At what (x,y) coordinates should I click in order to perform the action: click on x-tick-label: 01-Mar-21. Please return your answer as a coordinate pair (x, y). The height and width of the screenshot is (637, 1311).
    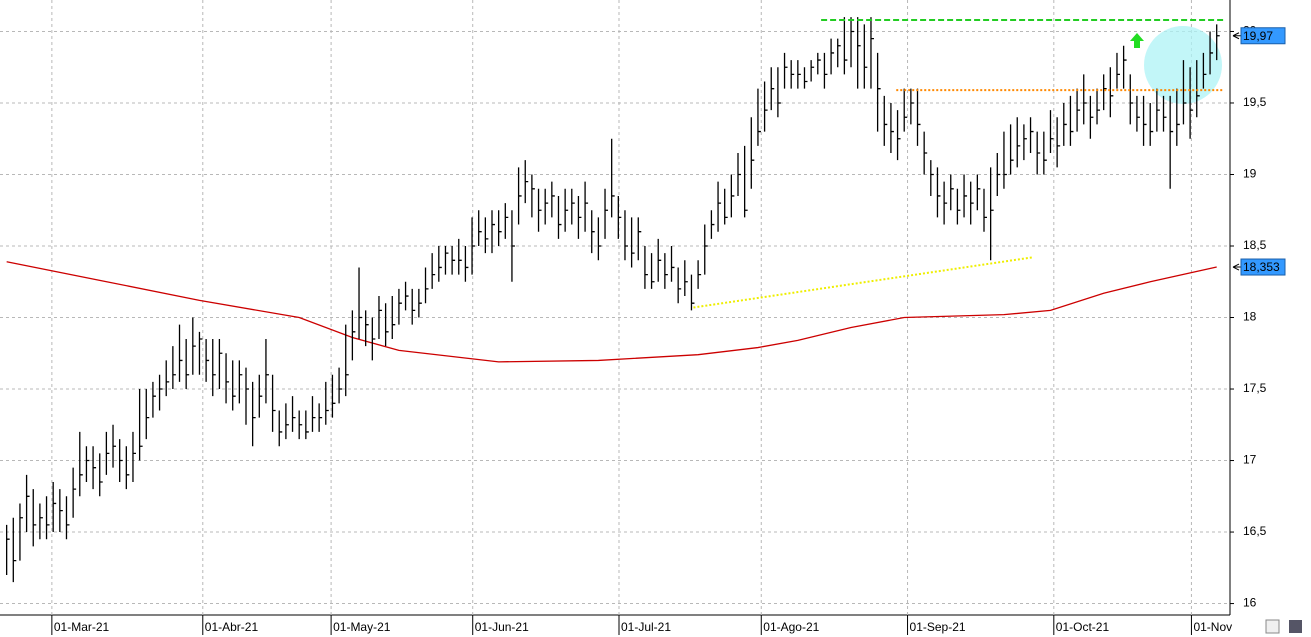
    Looking at the image, I should click on (82, 627).